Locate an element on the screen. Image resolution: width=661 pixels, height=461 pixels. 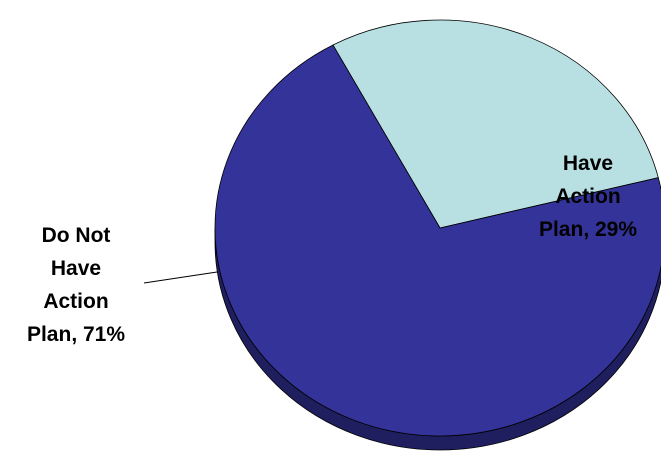
label-have-action-plan-line: Action is located at coordinates (587, 196).